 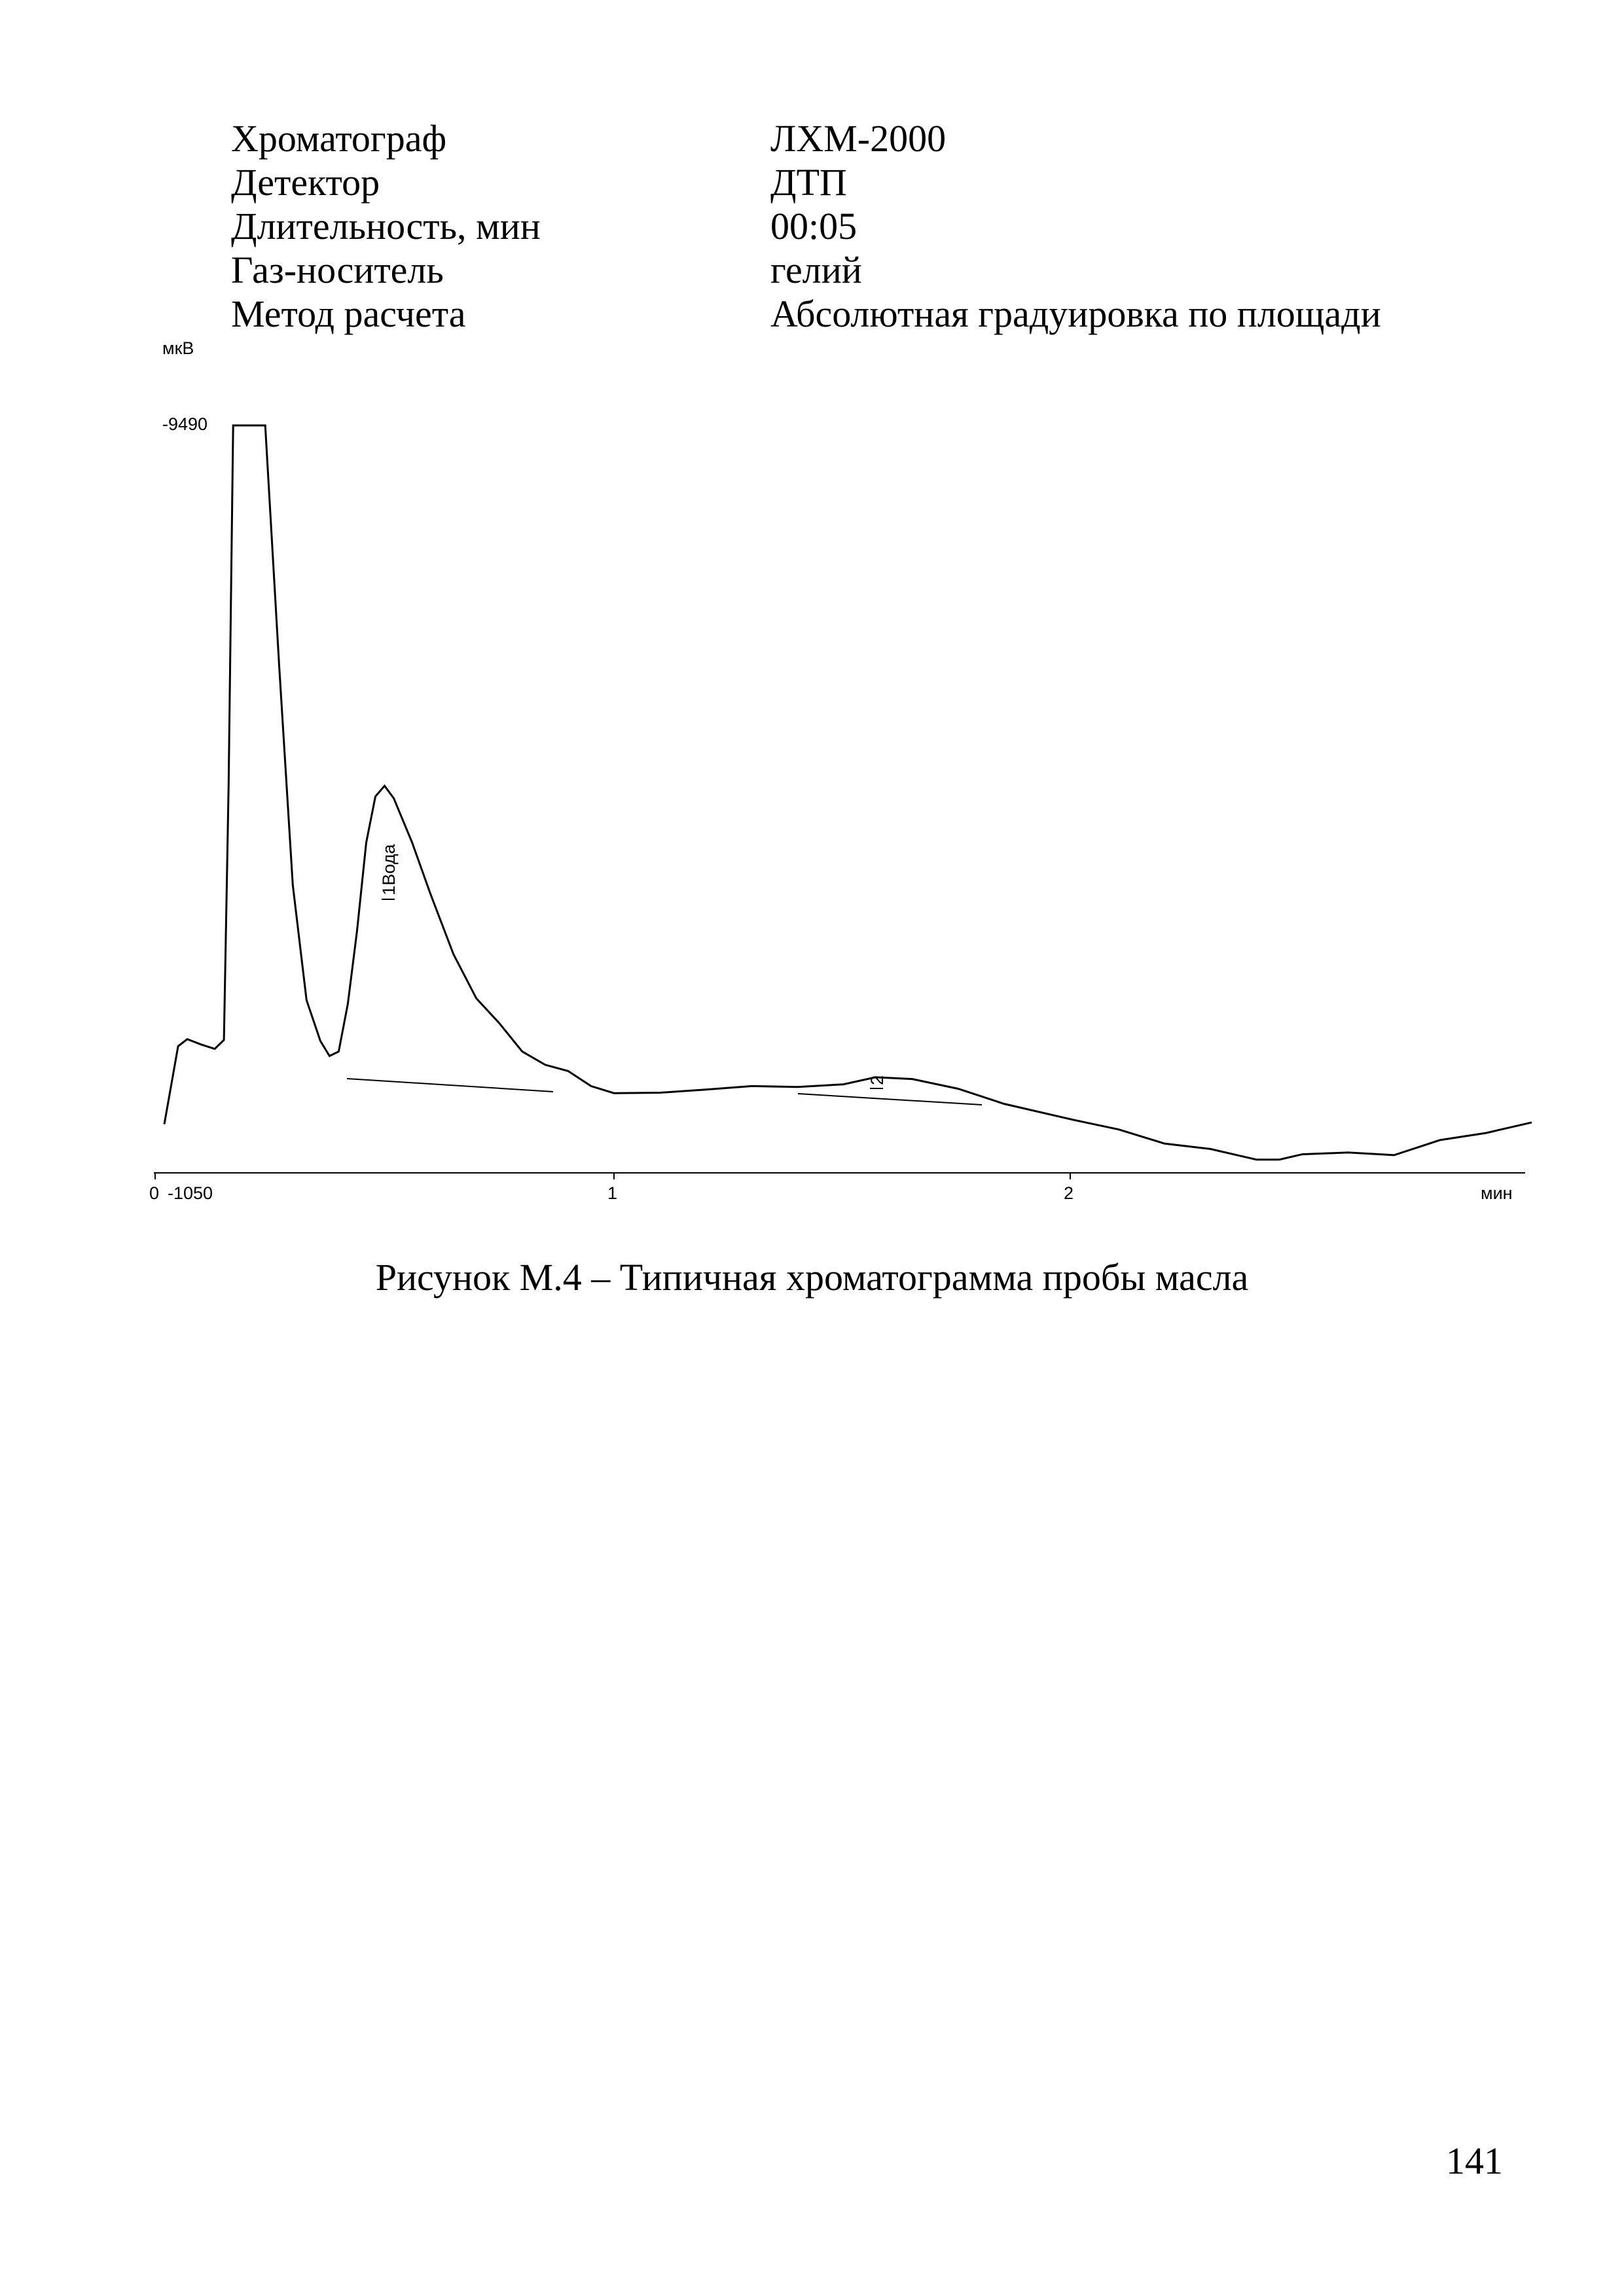 I want to click on y-tick-label: -9490, so click(x=185, y=424).